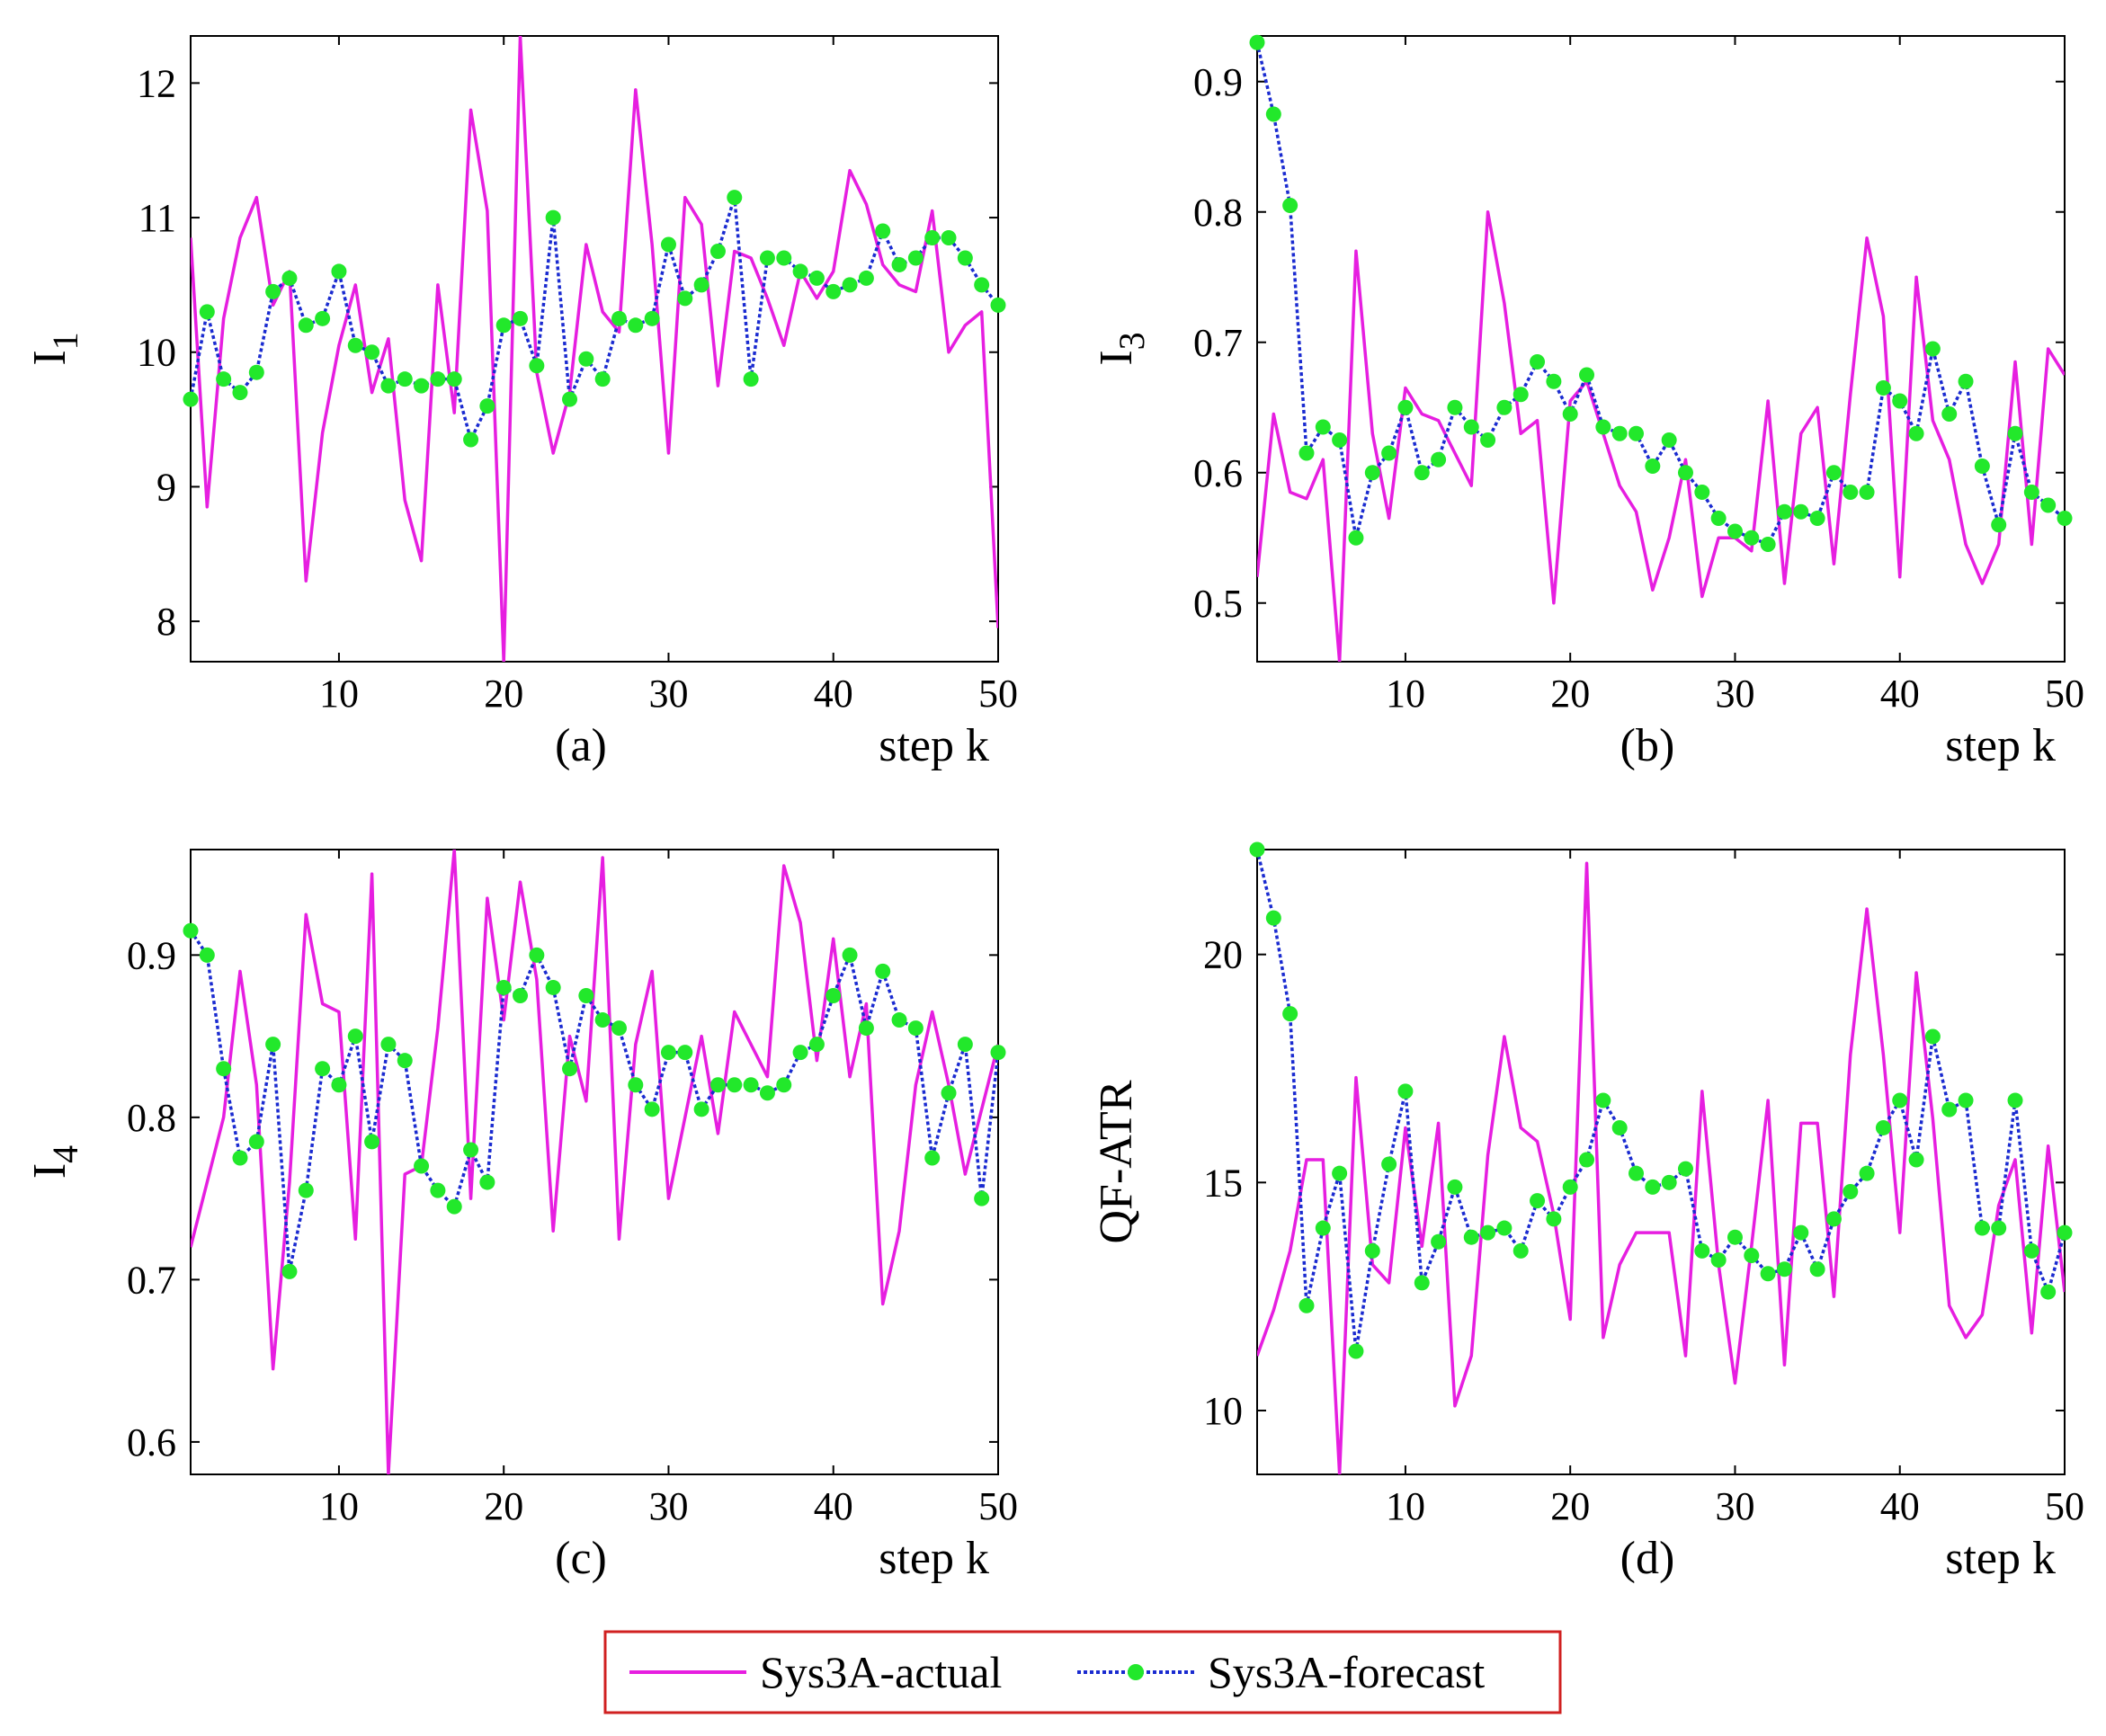  What do you see at coordinates (594, 1162) in the screenshot?
I see `panel-c-plot-area` at bounding box center [594, 1162].